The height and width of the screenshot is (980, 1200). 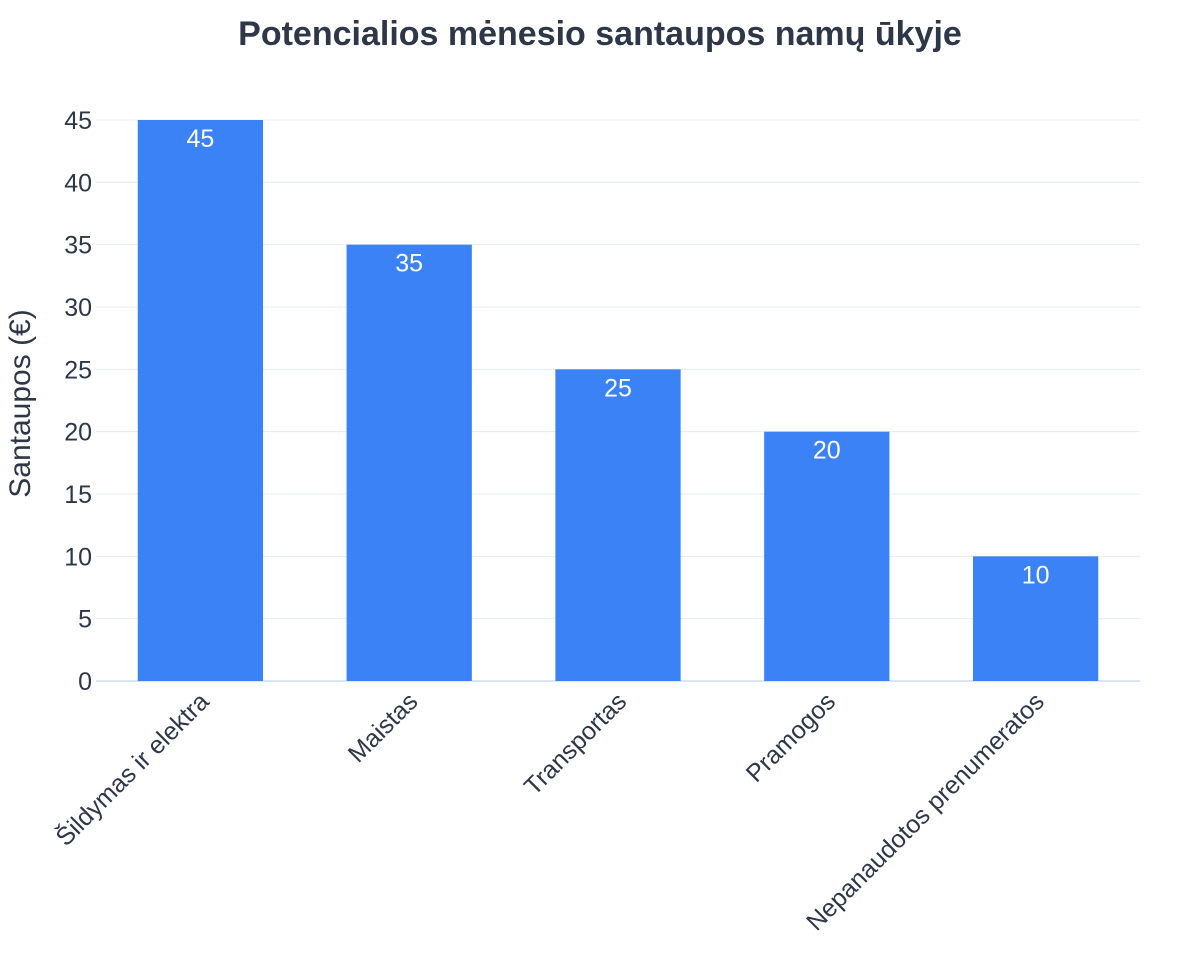 I want to click on x-category-label: Šildymas ir elektra, so click(x=132, y=769).